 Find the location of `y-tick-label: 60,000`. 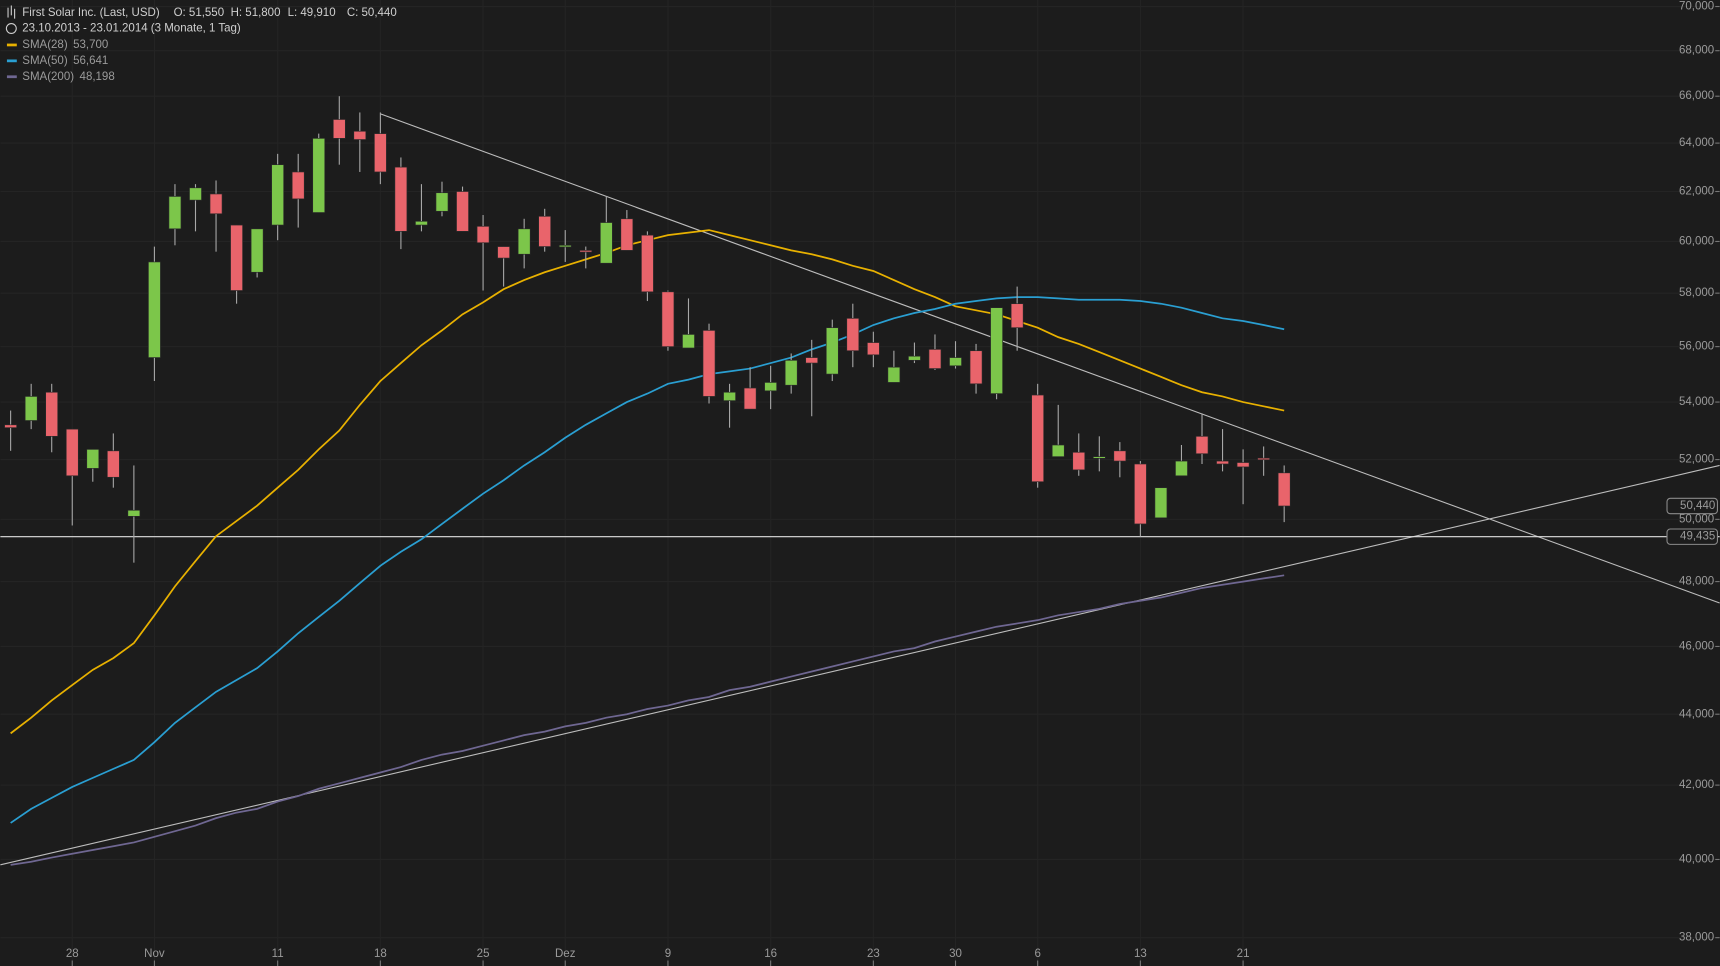

y-tick-label: 60,000 is located at coordinates (1696, 242).